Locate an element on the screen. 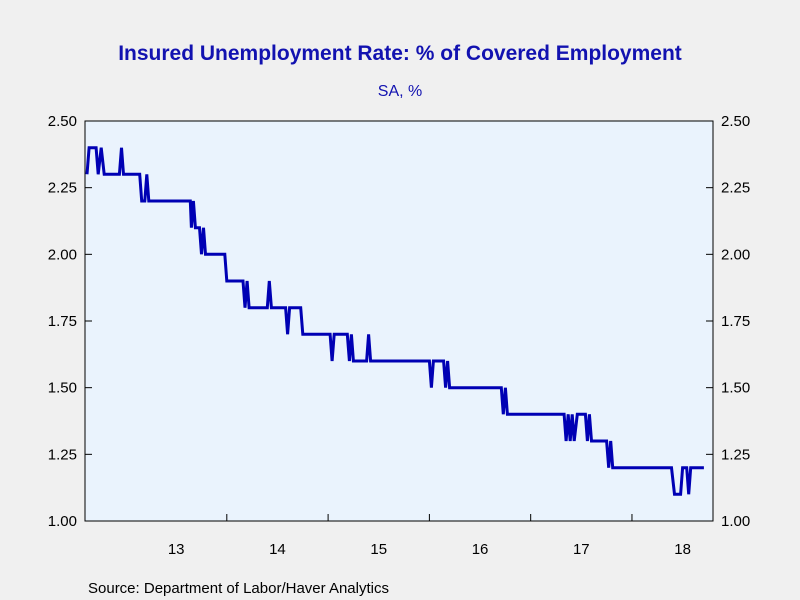  y-tick-label-left: 2.00 is located at coordinates (62, 254).